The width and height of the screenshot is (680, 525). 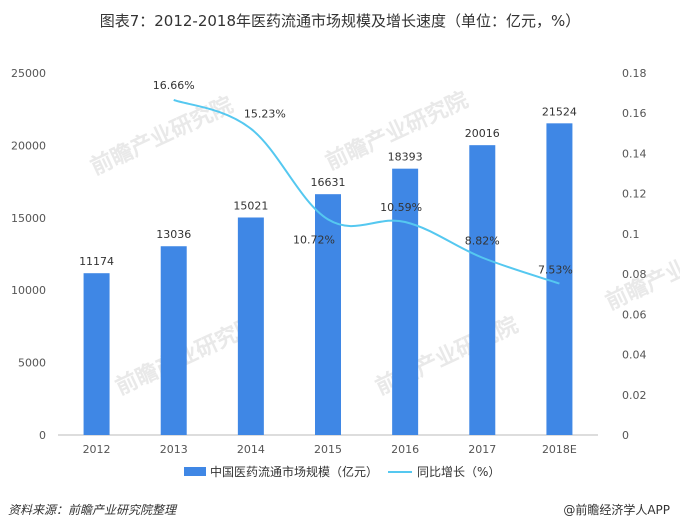 What do you see at coordinates (96, 261) in the screenshot?
I see `bar-value-label: 11174` at bounding box center [96, 261].